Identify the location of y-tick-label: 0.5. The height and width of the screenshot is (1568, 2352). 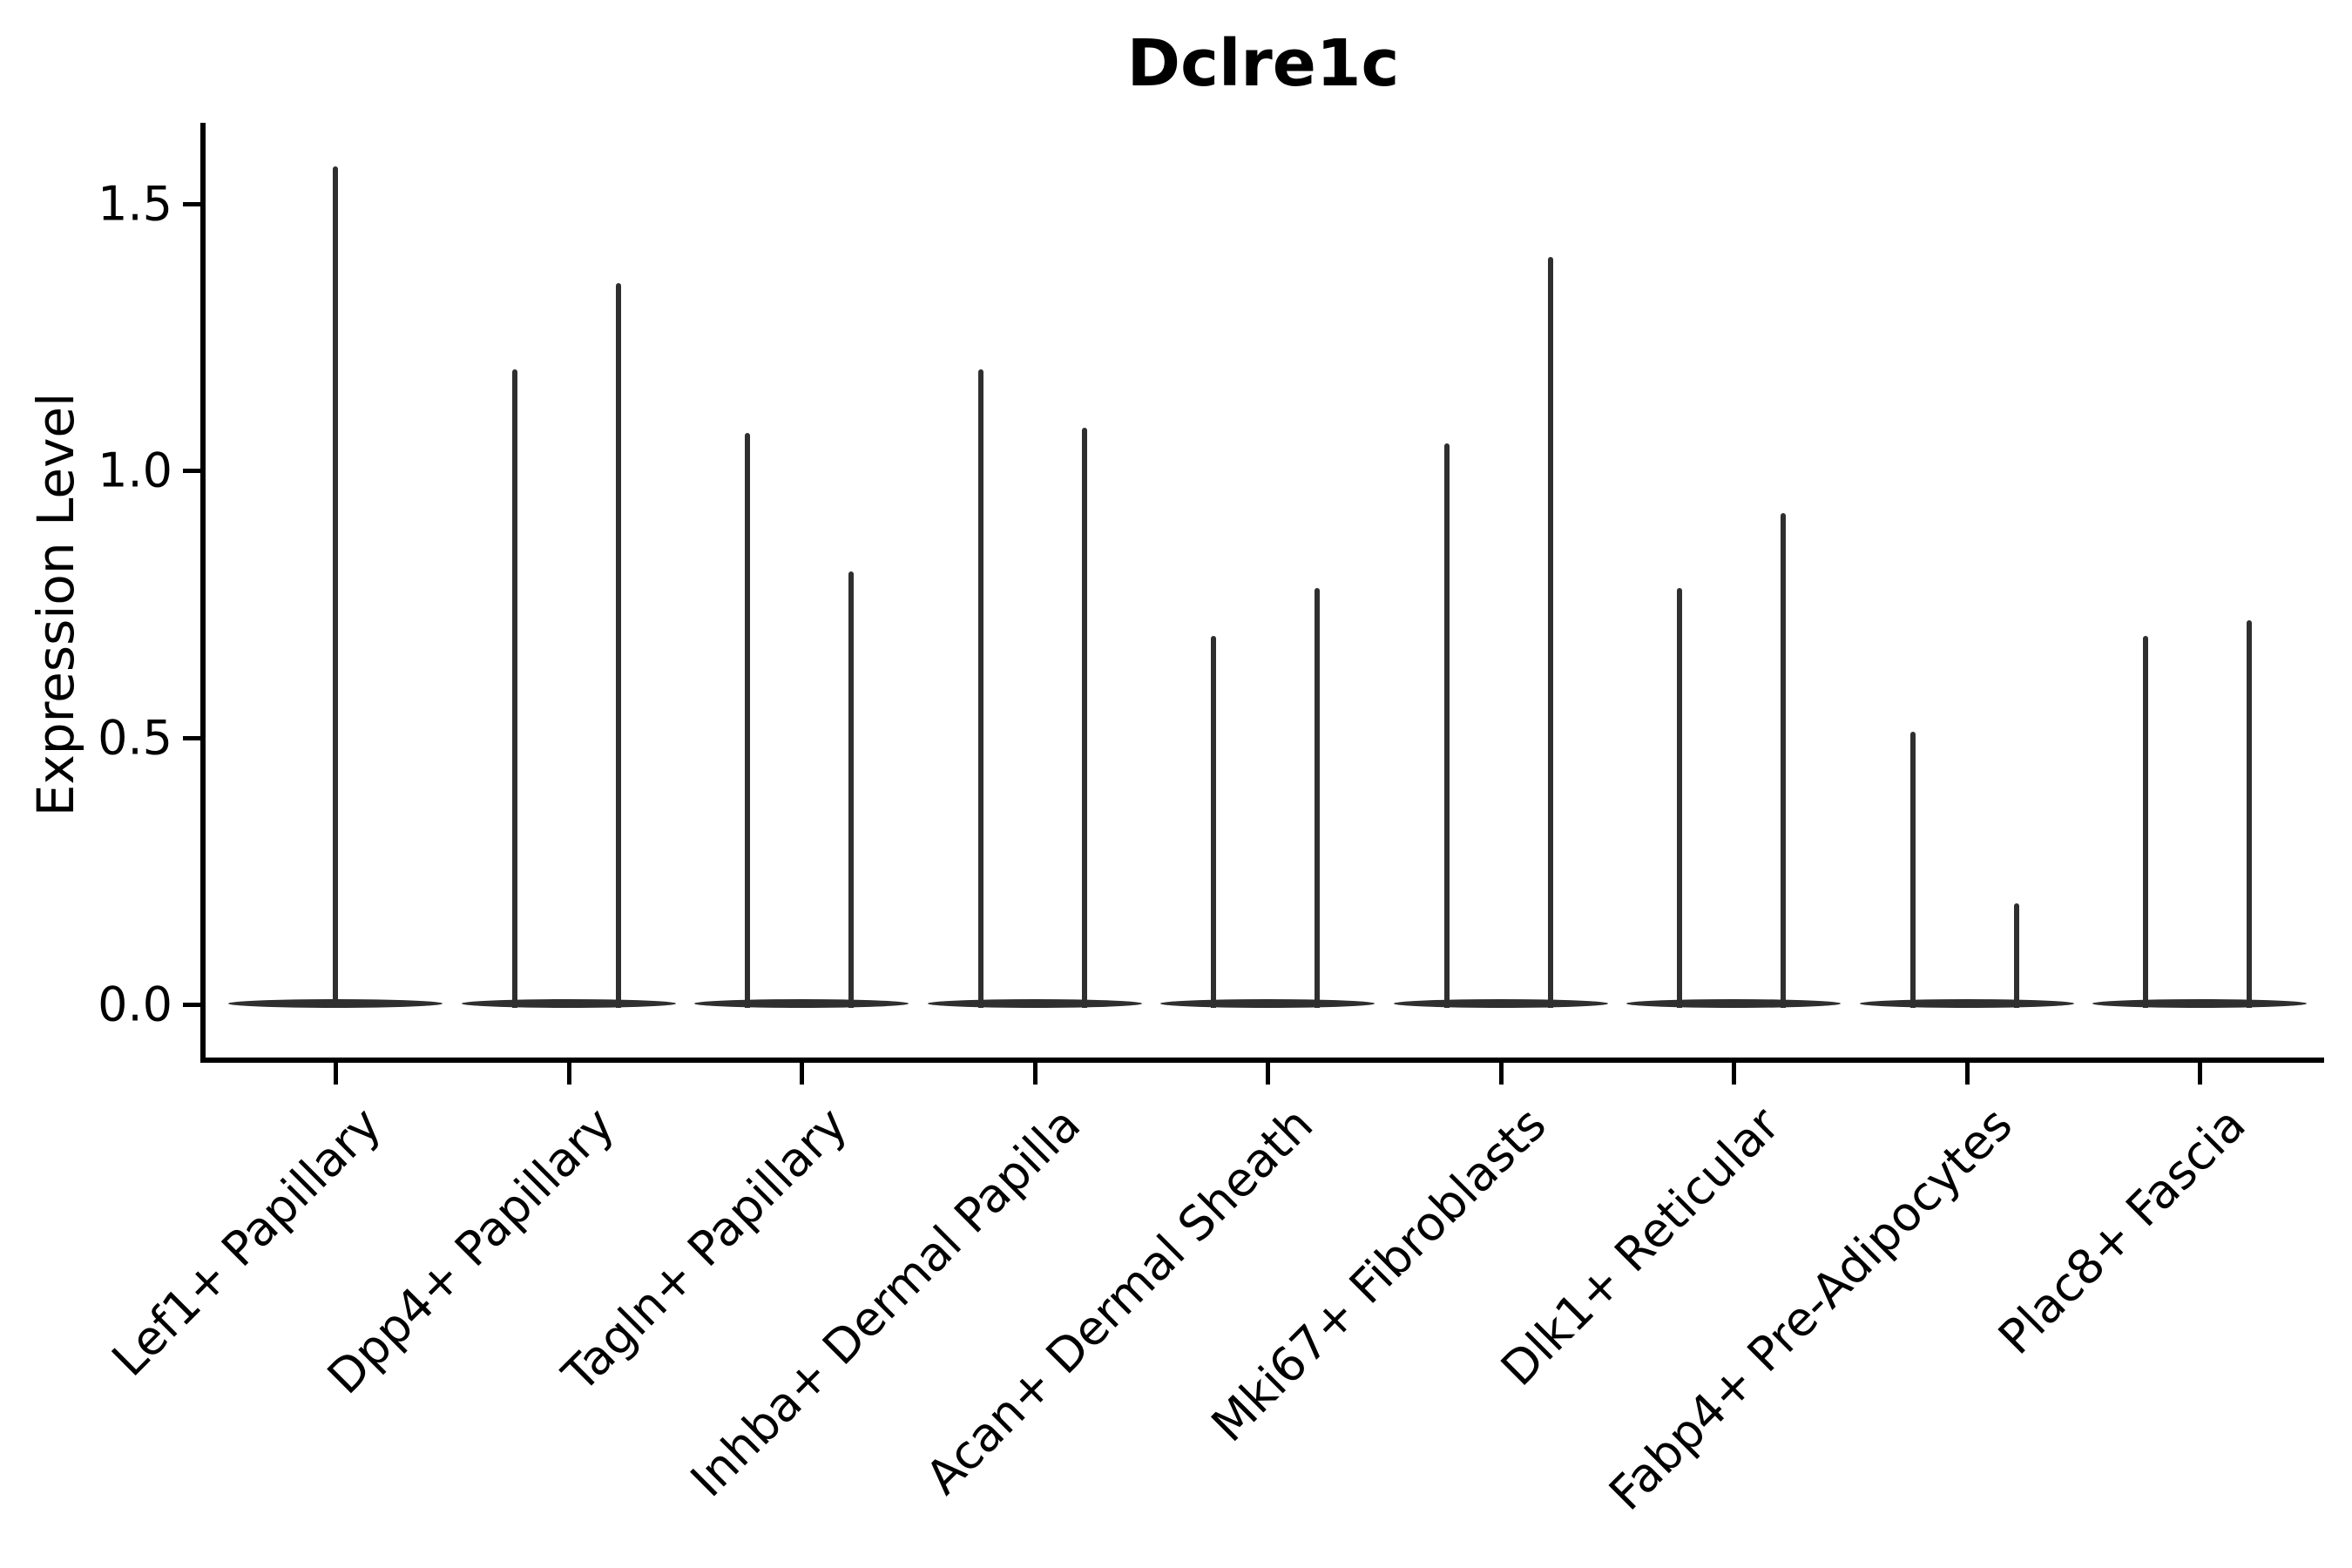
(135, 737).